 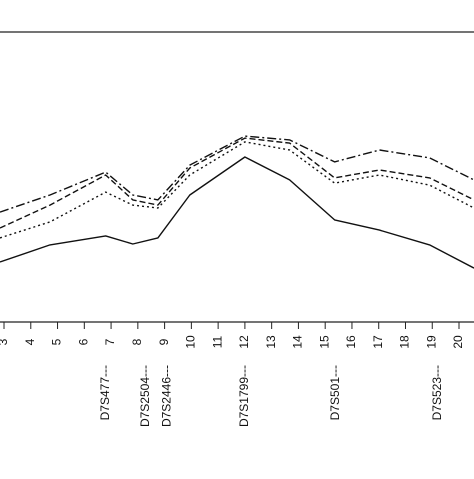 I want to click on x-tick-label: 20, so click(x=458, y=342).